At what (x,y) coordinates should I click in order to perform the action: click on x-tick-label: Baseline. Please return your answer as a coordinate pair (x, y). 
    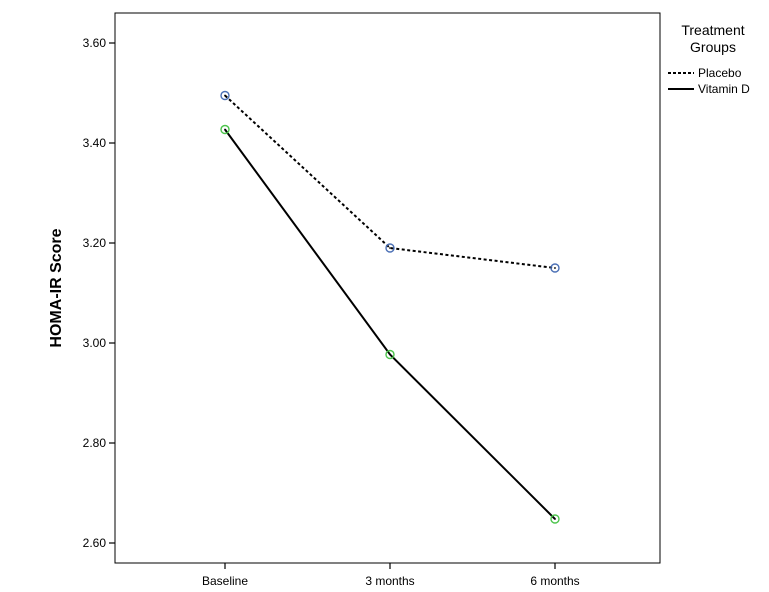
    Looking at the image, I should click on (225, 581).